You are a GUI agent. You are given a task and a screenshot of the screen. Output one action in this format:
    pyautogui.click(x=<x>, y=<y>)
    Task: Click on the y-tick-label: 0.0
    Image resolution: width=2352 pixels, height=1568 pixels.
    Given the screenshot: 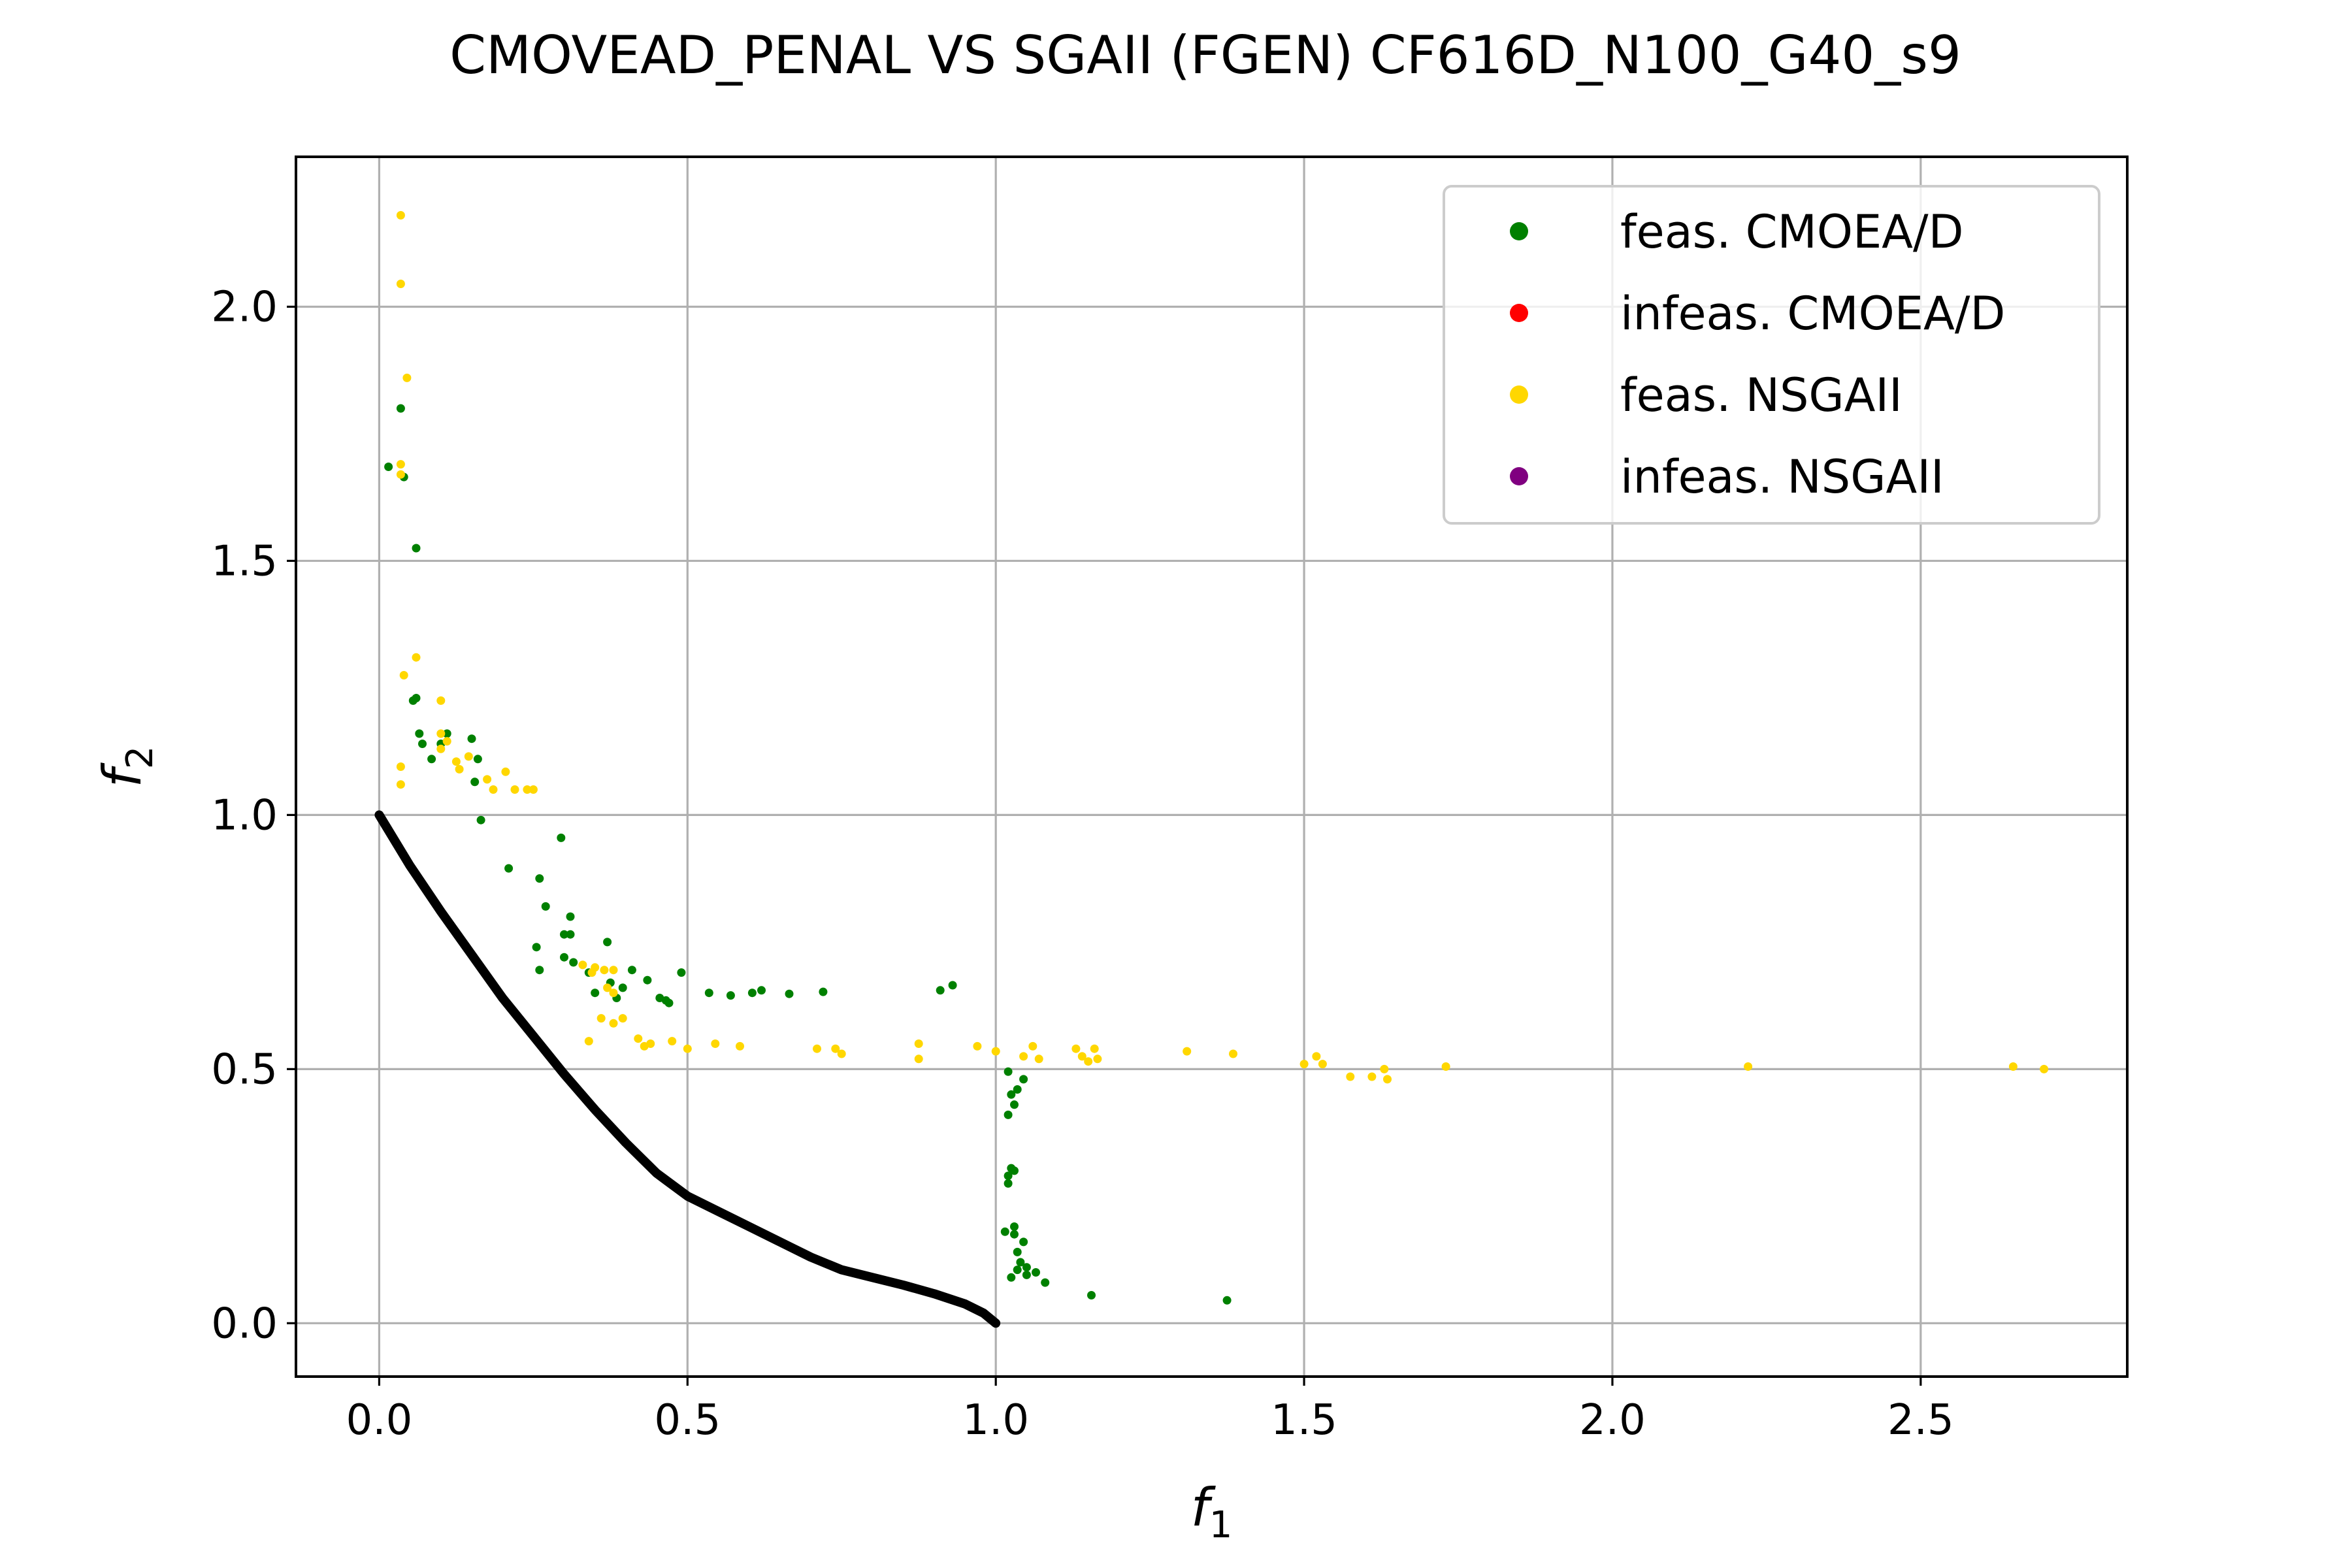 What is the action you would take?
    pyautogui.click(x=244, y=1323)
    